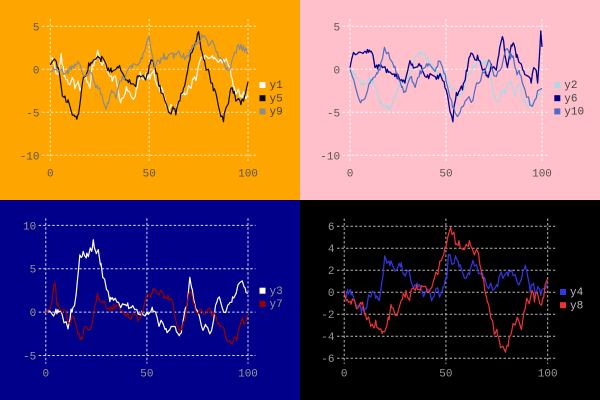  Describe the element at coordinates (570, 99) in the screenshot. I see `svg-text: y6` at that location.